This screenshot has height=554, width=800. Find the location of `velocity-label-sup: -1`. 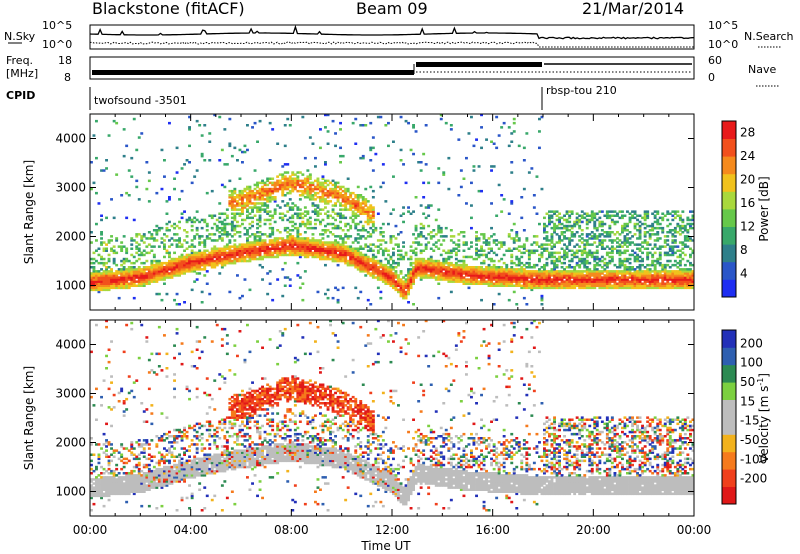

velocity-label-sup: -1 is located at coordinates (760, 382).